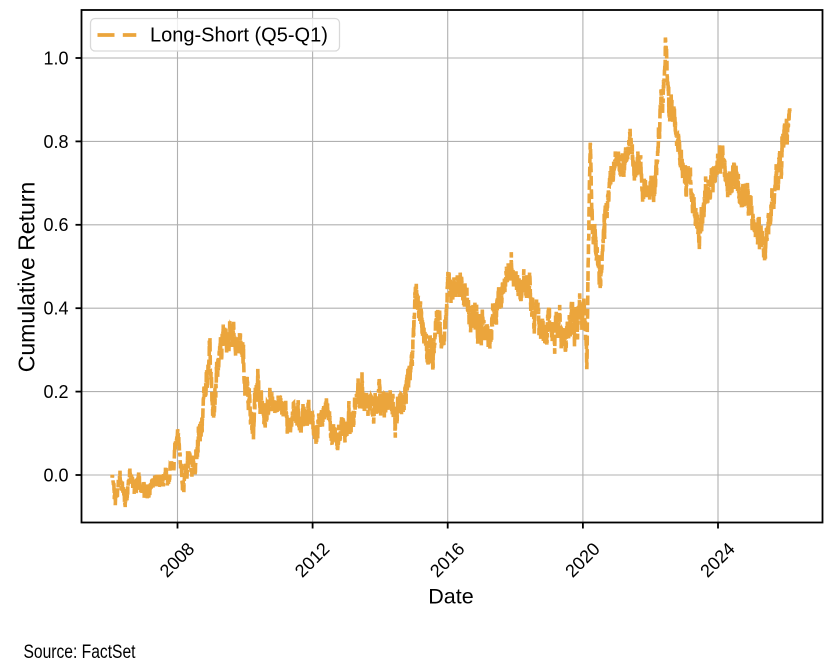 The width and height of the screenshot is (837, 671). I want to click on svg-text: 1.0, so click(55, 58).